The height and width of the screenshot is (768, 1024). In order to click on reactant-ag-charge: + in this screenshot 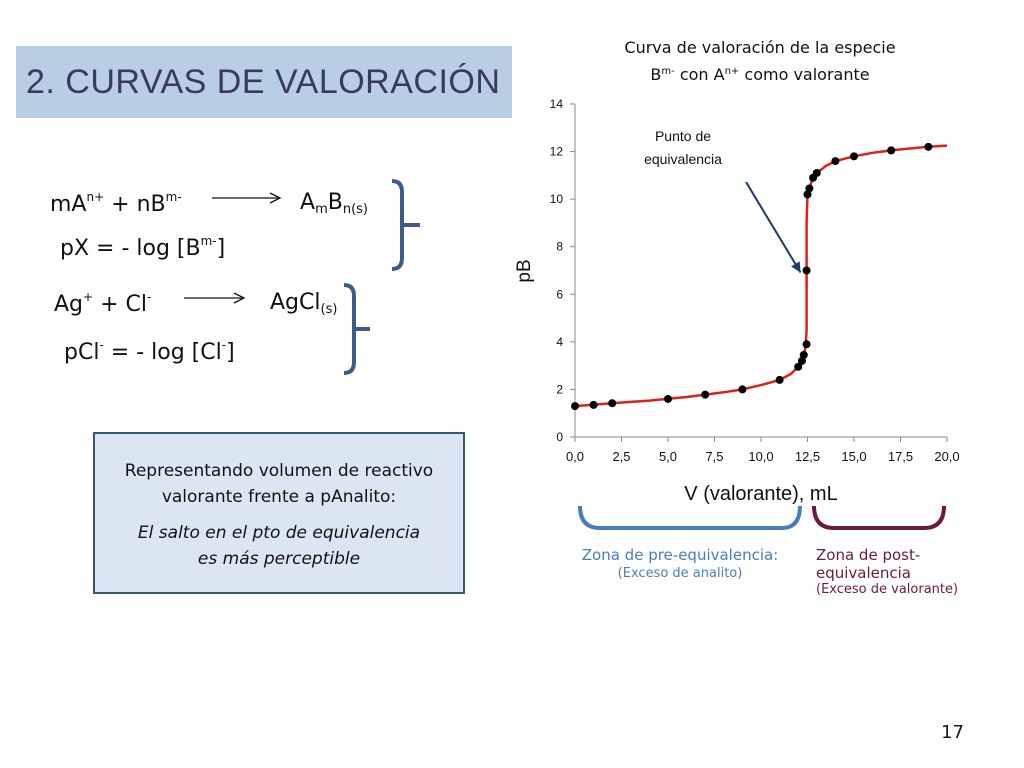, I will do `click(88, 297)`.